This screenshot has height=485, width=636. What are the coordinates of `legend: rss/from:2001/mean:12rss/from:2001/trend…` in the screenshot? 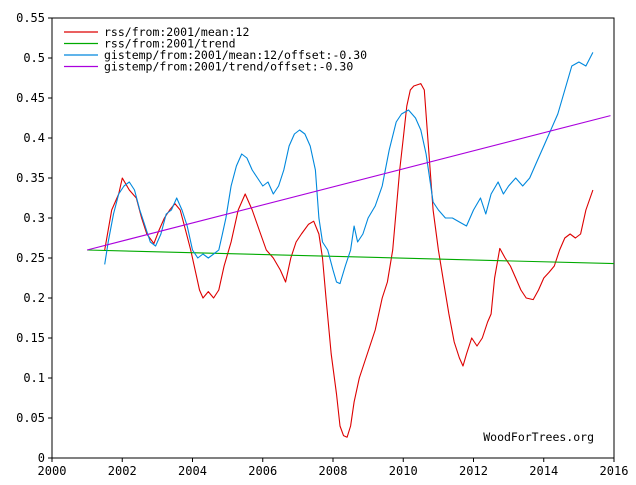 It's located at (215, 49).